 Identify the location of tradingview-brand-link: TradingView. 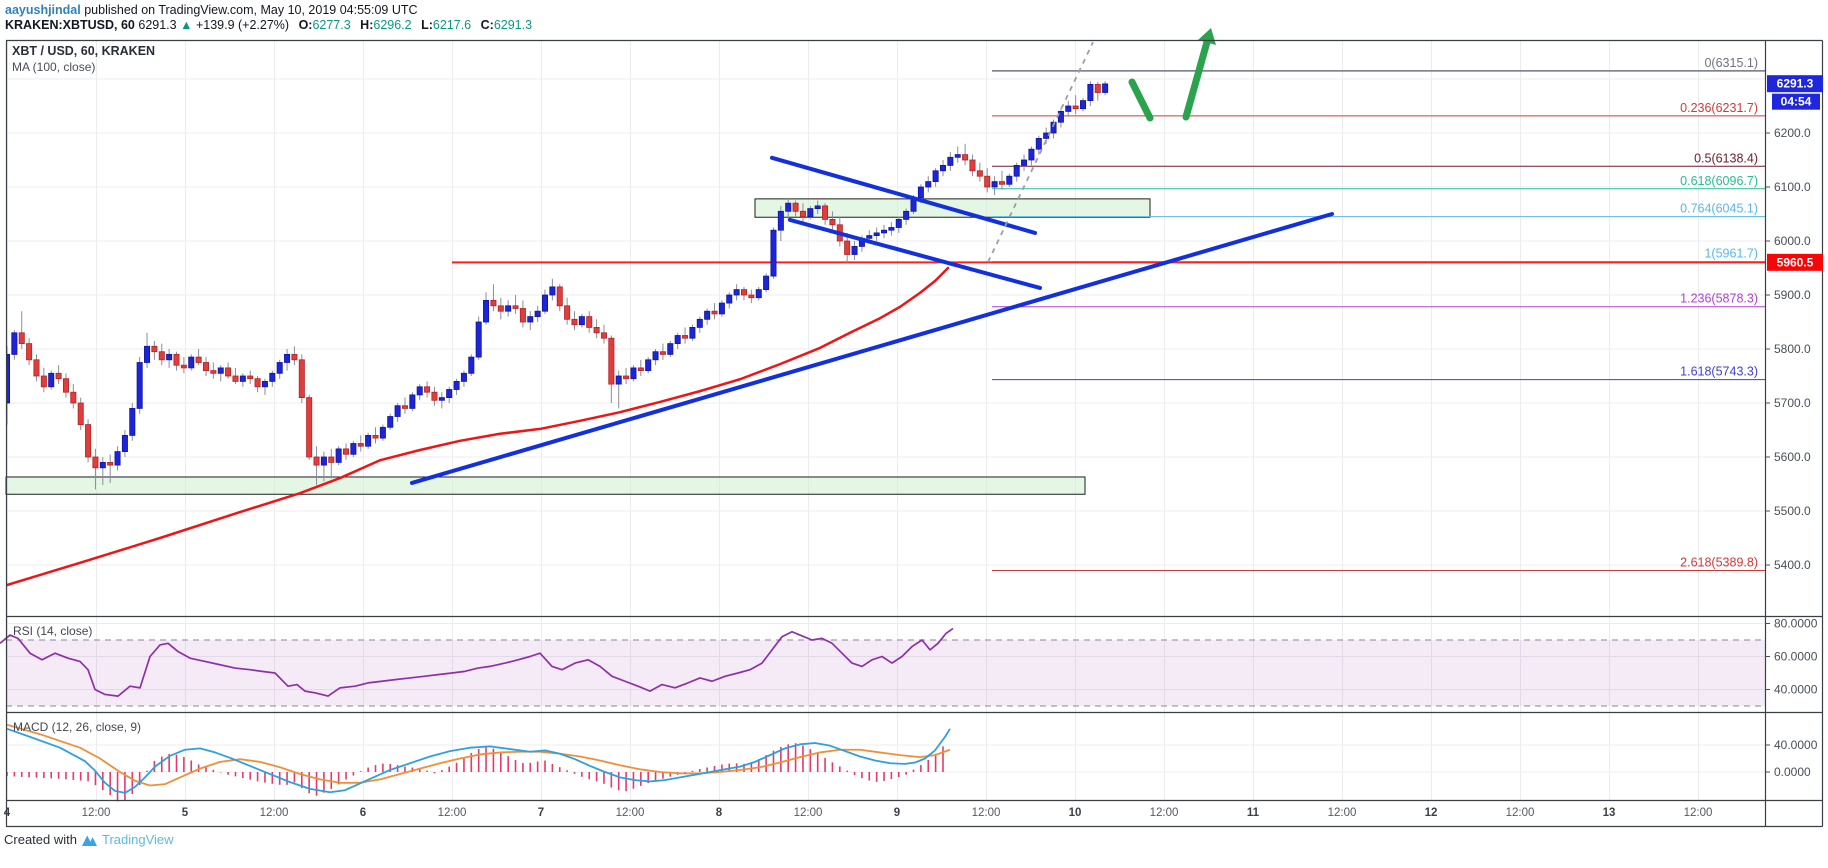
(137, 839).